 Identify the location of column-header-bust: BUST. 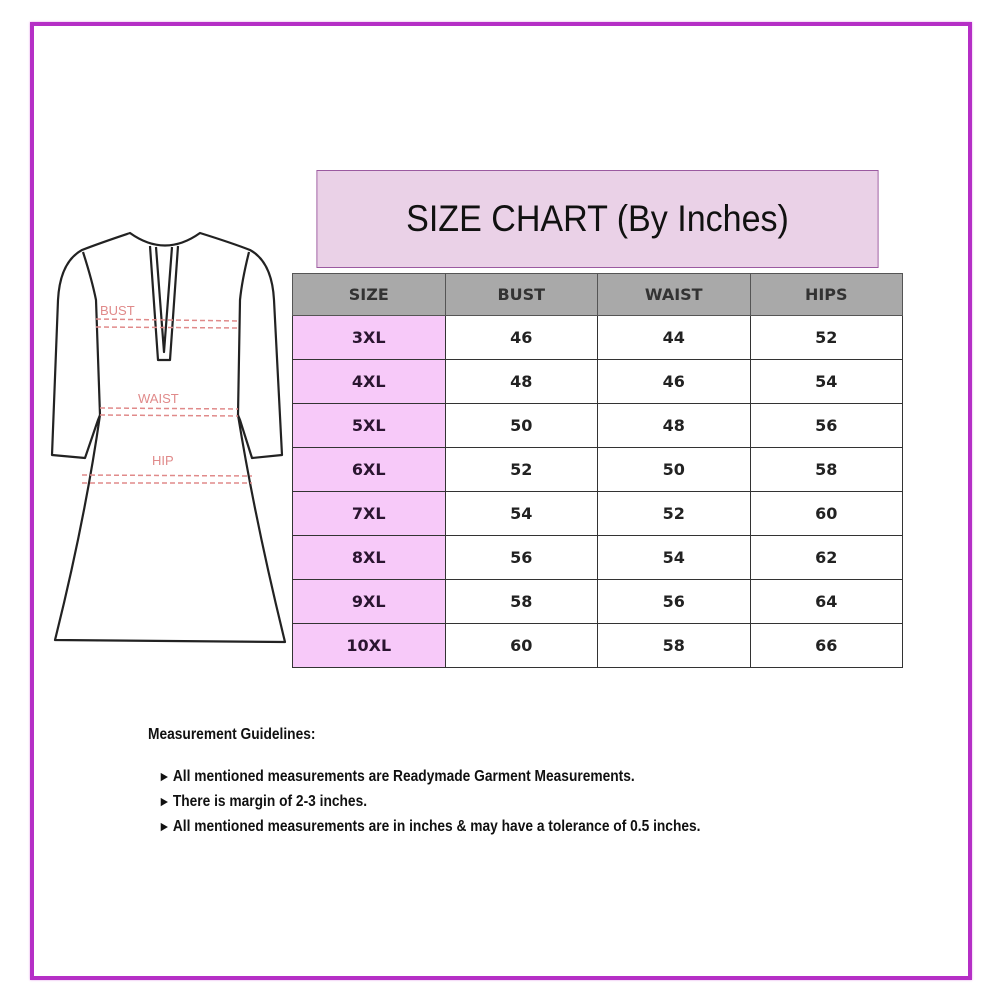
(521, 294).